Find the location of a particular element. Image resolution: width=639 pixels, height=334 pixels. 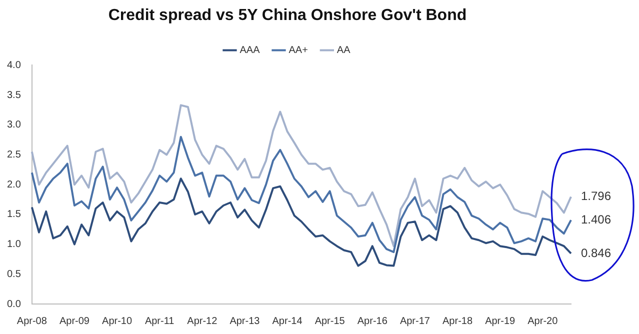

x-tick-label: Apr-13 is located at coordinates (245, 321).